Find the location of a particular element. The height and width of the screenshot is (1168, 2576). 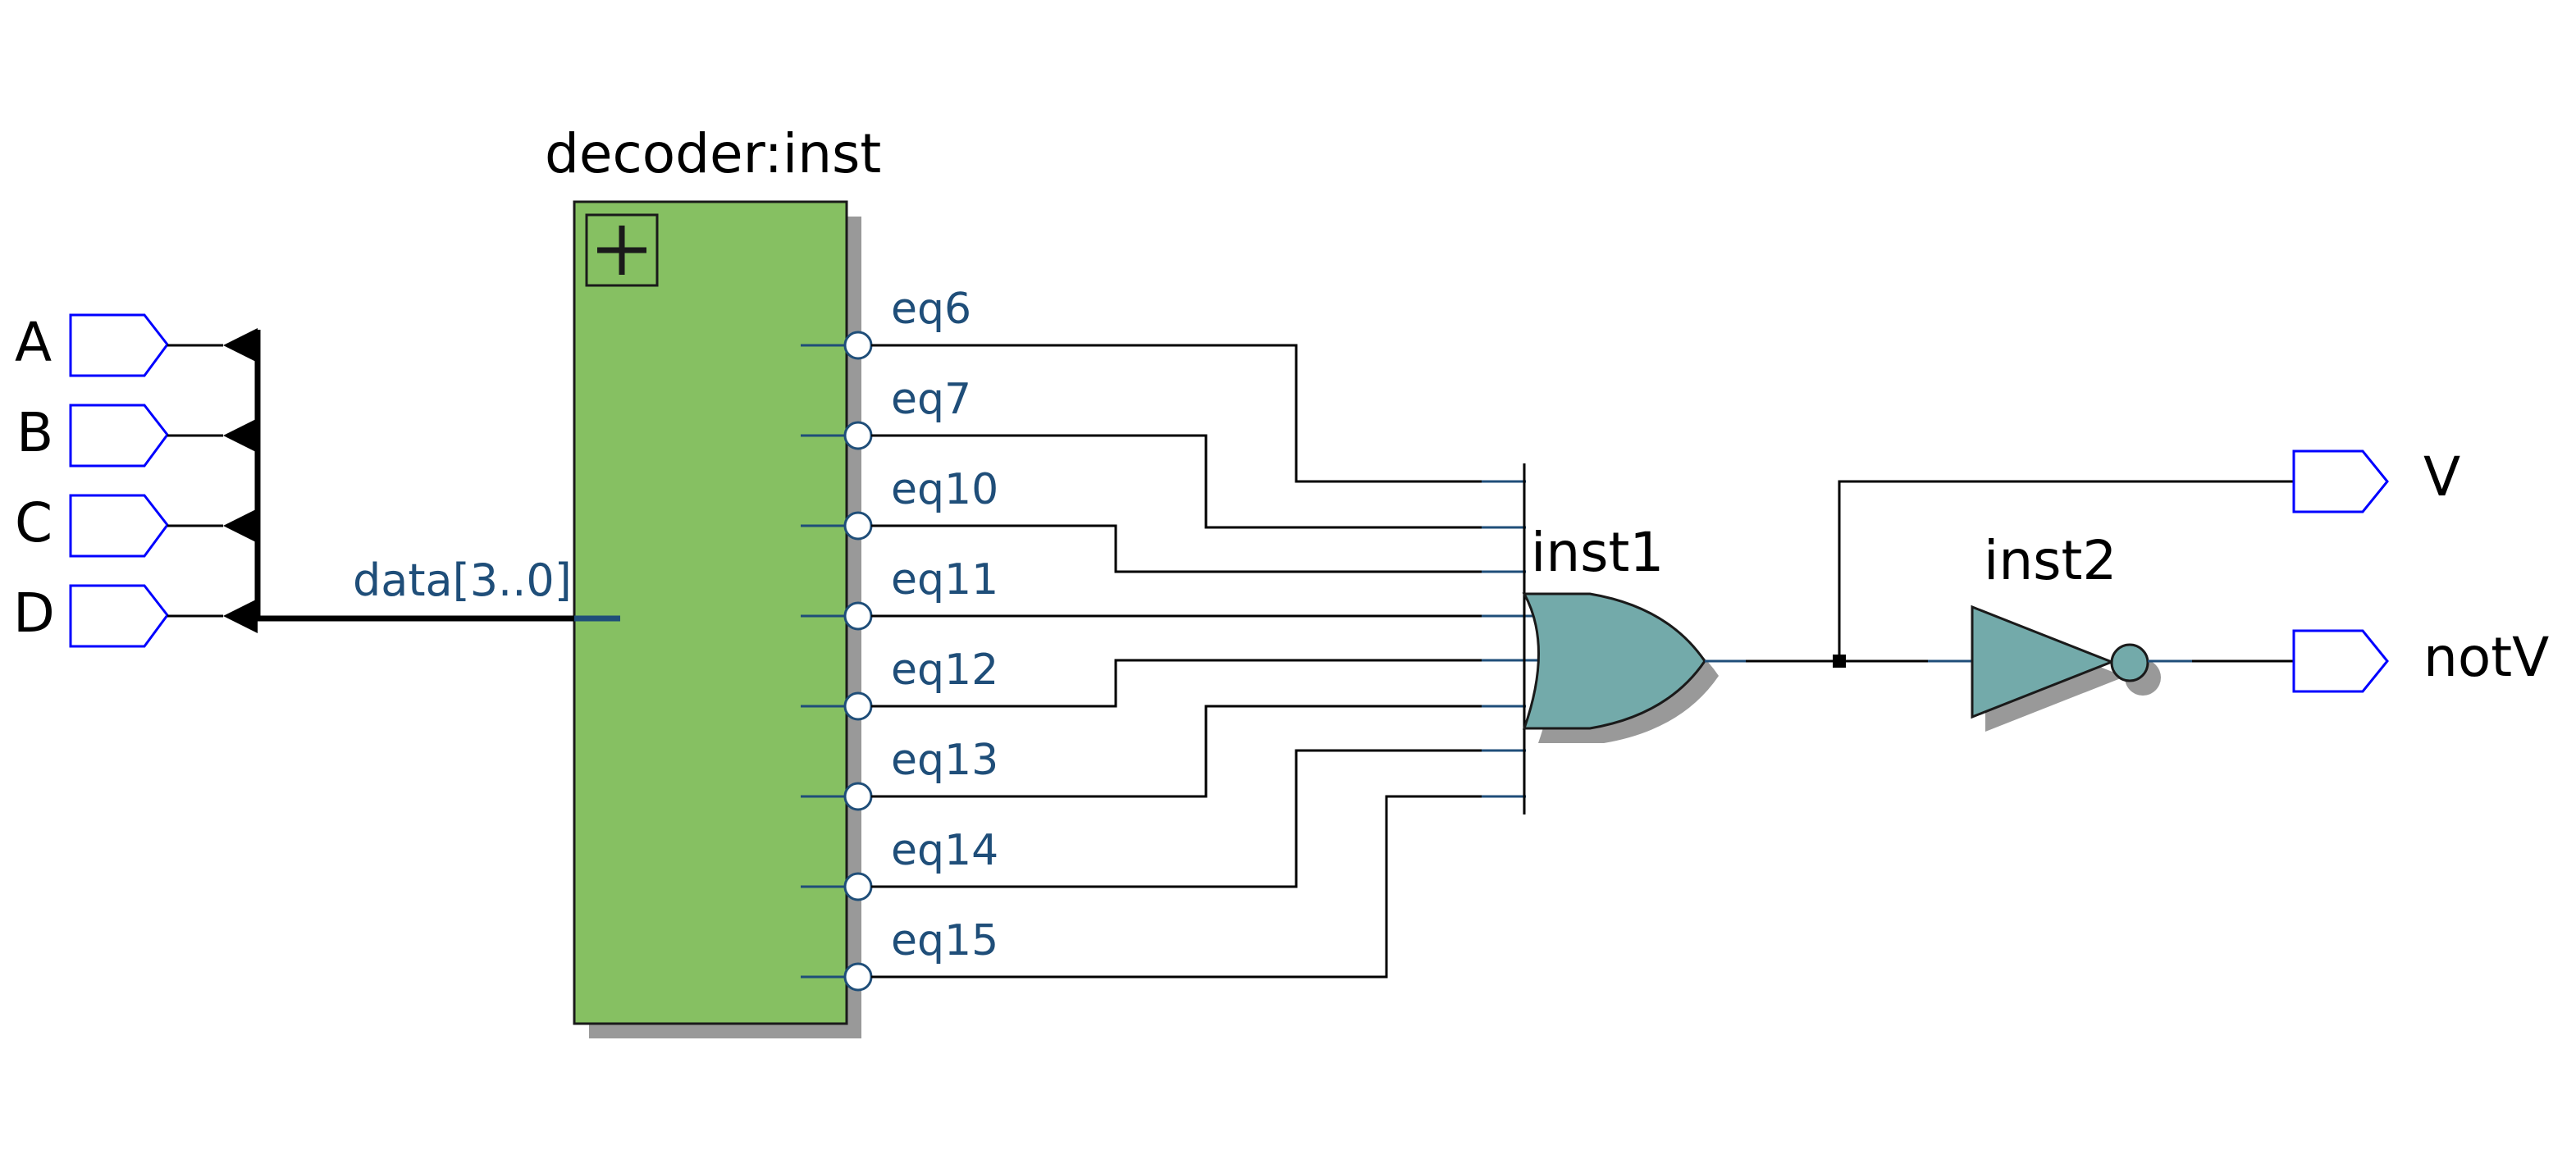

port-label-eq12: eq12 is located at coordinates (945, 670).